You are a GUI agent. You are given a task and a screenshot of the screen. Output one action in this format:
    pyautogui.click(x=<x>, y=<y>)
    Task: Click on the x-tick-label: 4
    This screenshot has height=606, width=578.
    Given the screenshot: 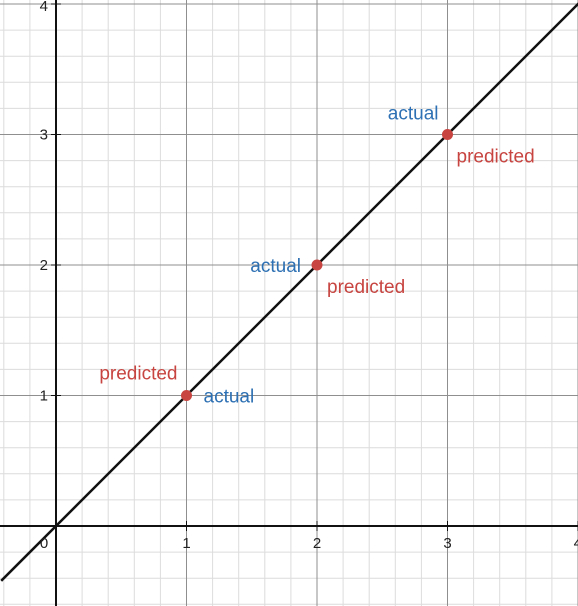 What is the action you would take?
    pyautogui.click(x=576, y=543)
    